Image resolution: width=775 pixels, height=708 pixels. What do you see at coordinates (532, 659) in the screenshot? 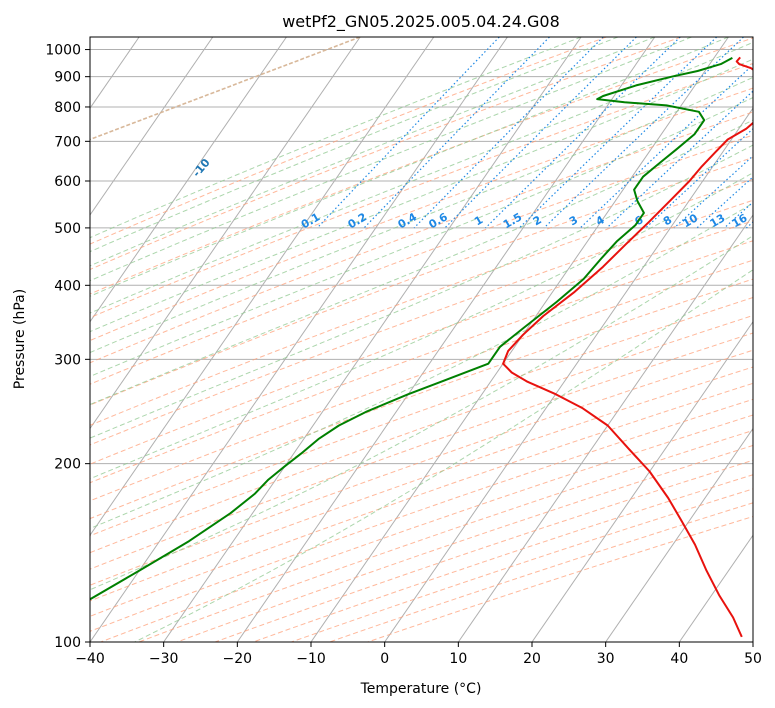
I see `x-tick-label: 20` at bounding box center [532, 659].